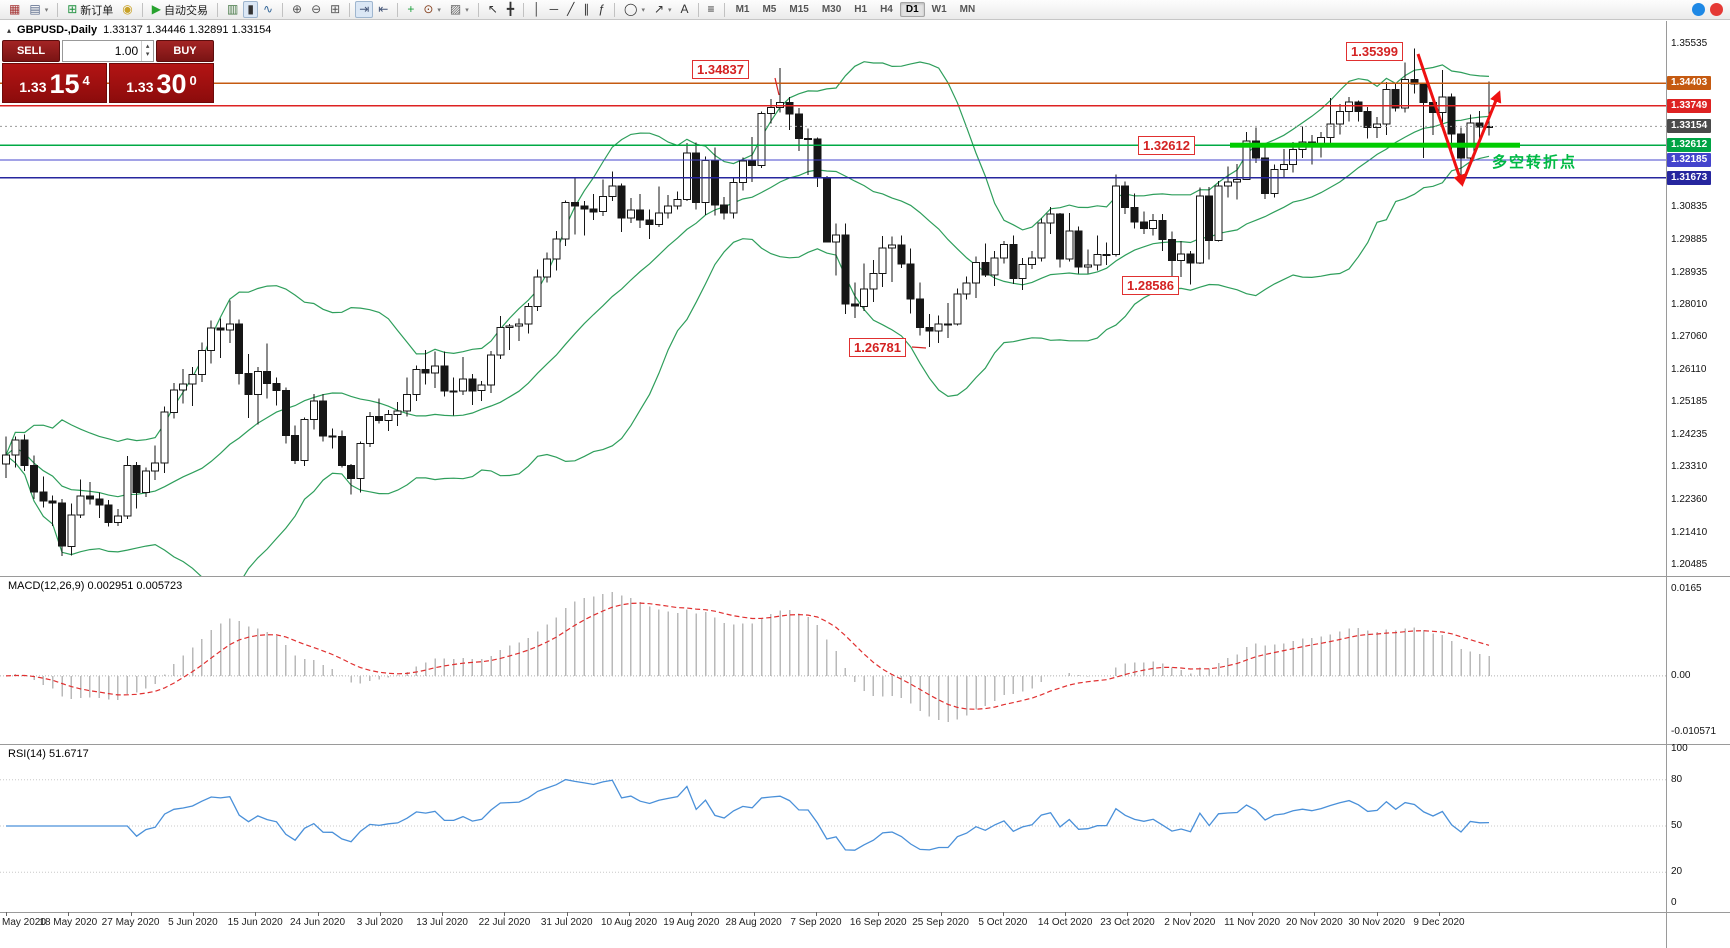 The width and height of the screenshot is (1730, 948). What do you see at coordinates (1166, 145) in the screenshot?
I see `price-annotation: 1.32612` at bounding box center [1166, 145].